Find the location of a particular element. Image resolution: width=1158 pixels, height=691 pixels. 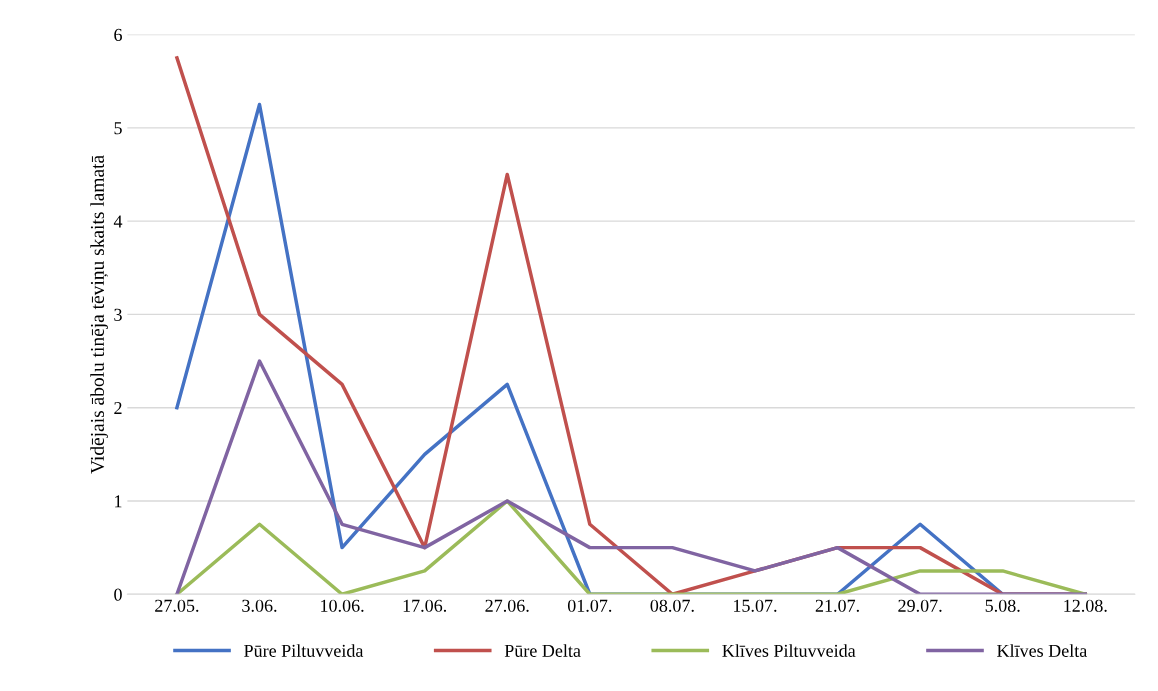

legend-label: Pūre Piltuvveida is located at coordinates (304, 650).